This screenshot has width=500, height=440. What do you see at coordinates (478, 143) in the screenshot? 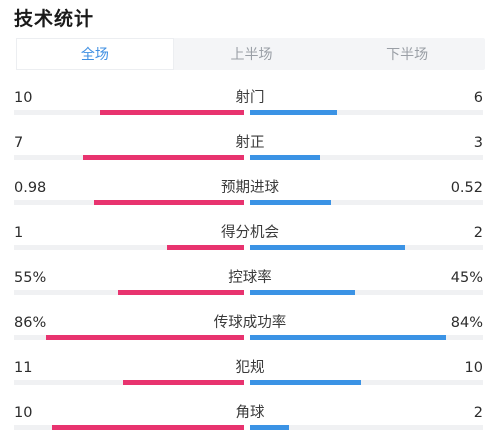
I see `away-value: 3` at bounding box center [478, 143].